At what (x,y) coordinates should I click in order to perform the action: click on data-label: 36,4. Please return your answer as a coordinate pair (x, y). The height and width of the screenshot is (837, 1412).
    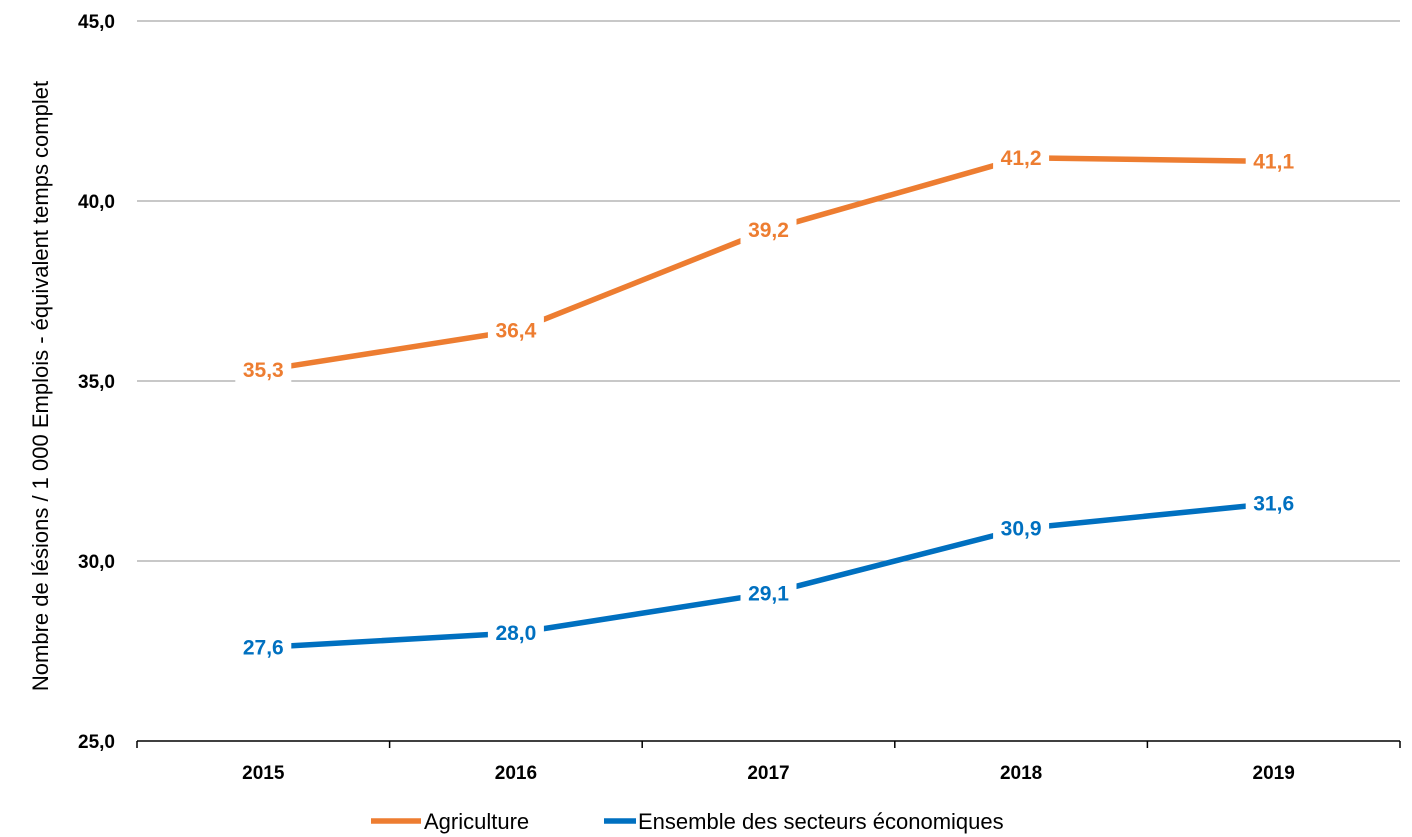
    Looking at the image, I should click on (515, 331).